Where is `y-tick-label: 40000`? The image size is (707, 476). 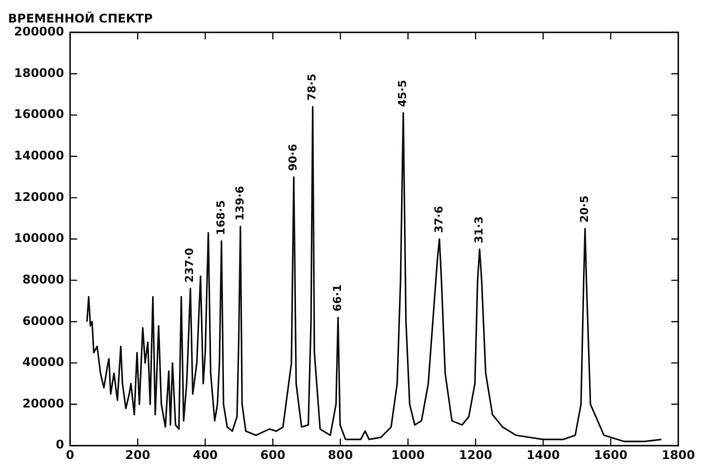 y-tick-label: 40000 is located at coordinates (43, 362).